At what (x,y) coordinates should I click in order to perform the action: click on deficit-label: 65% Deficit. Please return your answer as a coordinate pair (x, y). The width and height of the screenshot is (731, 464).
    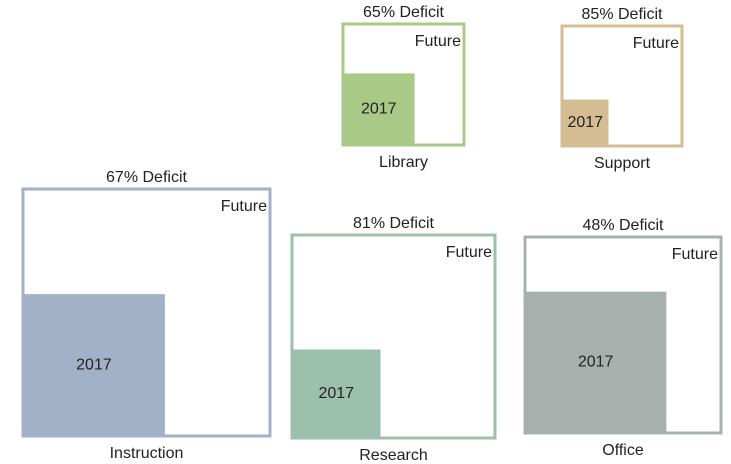
    Looking at the image, I should click on (403, 12).